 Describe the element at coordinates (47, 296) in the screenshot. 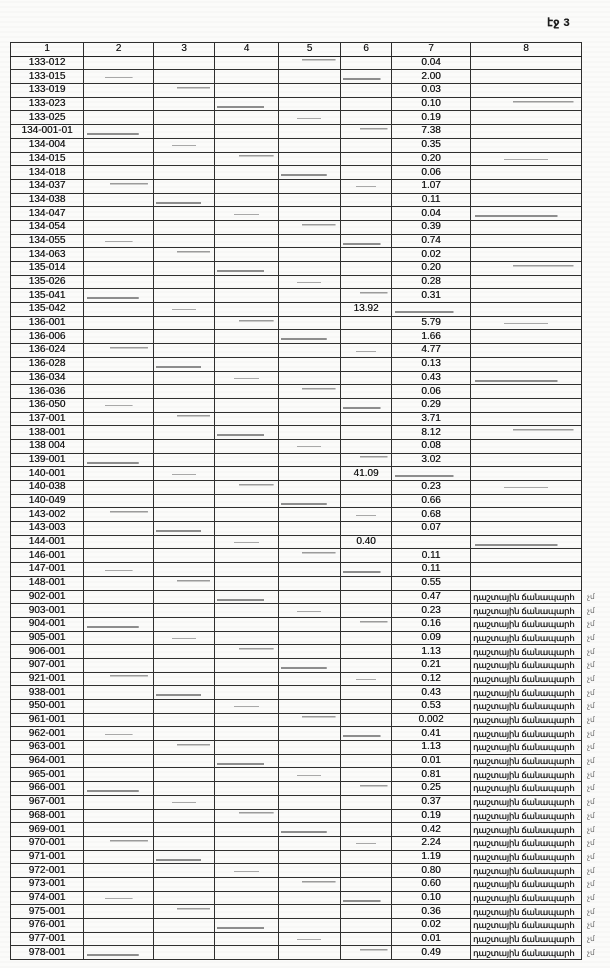

I see `parcel-code-cell: 135-041` at that location.